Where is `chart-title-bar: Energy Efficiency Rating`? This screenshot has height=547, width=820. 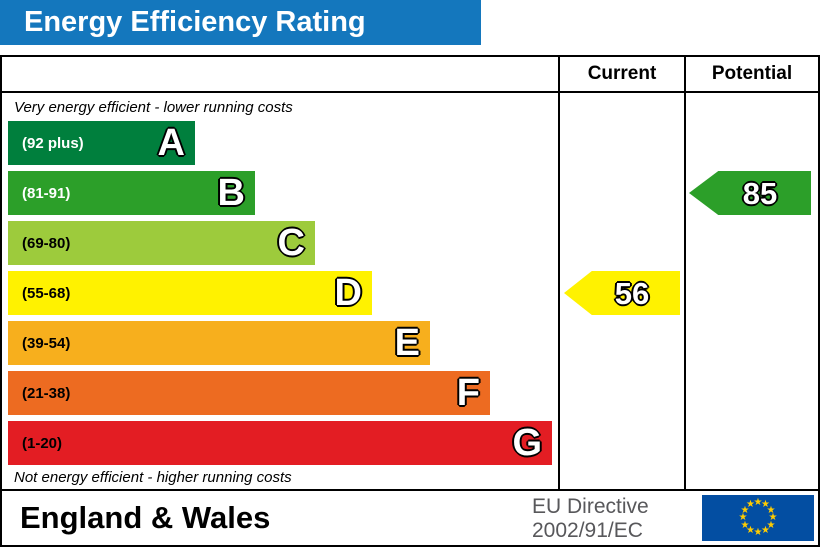
chart-title-bar: Energy Efficiency Rating is located at coordinates (240, 22).